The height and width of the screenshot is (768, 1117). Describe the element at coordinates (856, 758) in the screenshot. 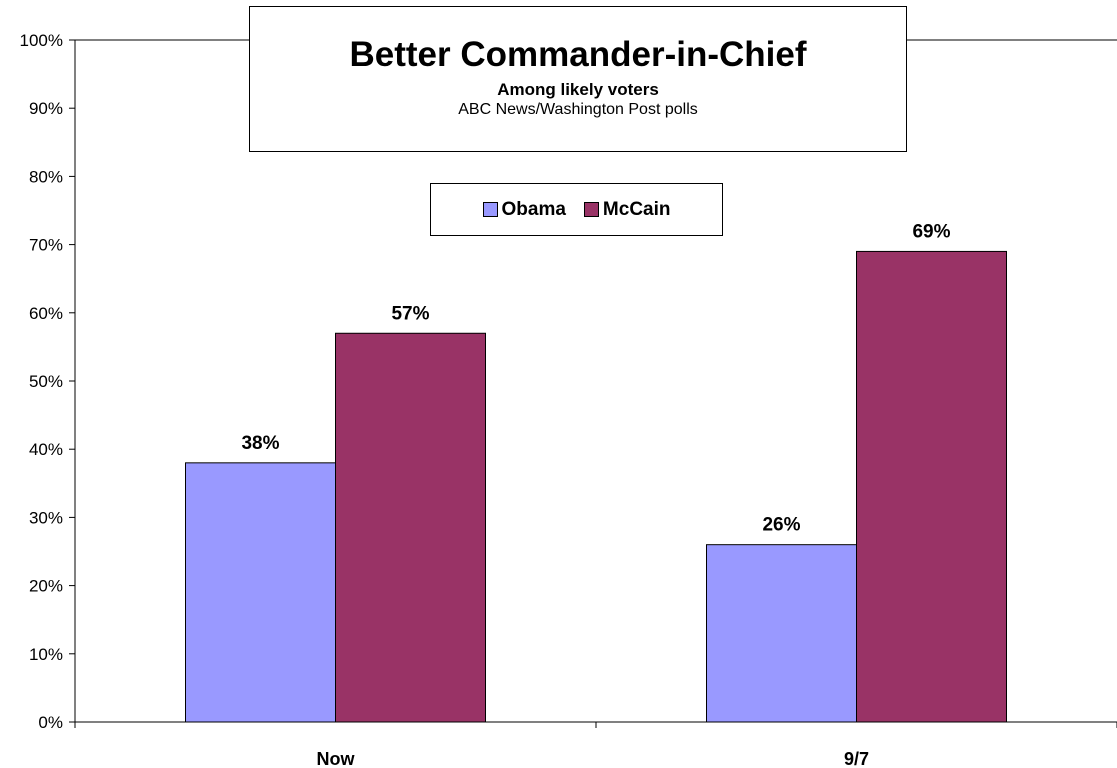

I see `x-category-label: 9/7` at that location.